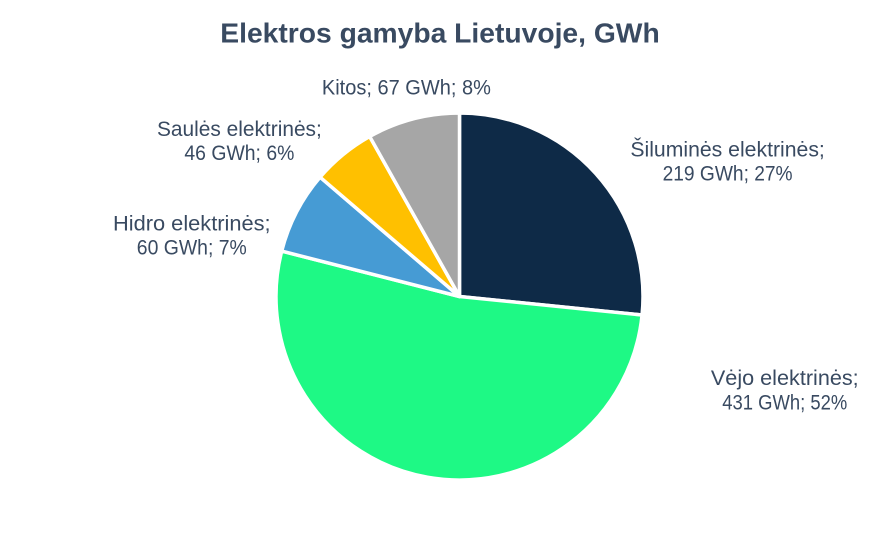 This screenshot has width=880, height=537. I want to click on svg-text: Elektros gamyba Lietuvoje, GWh, so click(439, 33).